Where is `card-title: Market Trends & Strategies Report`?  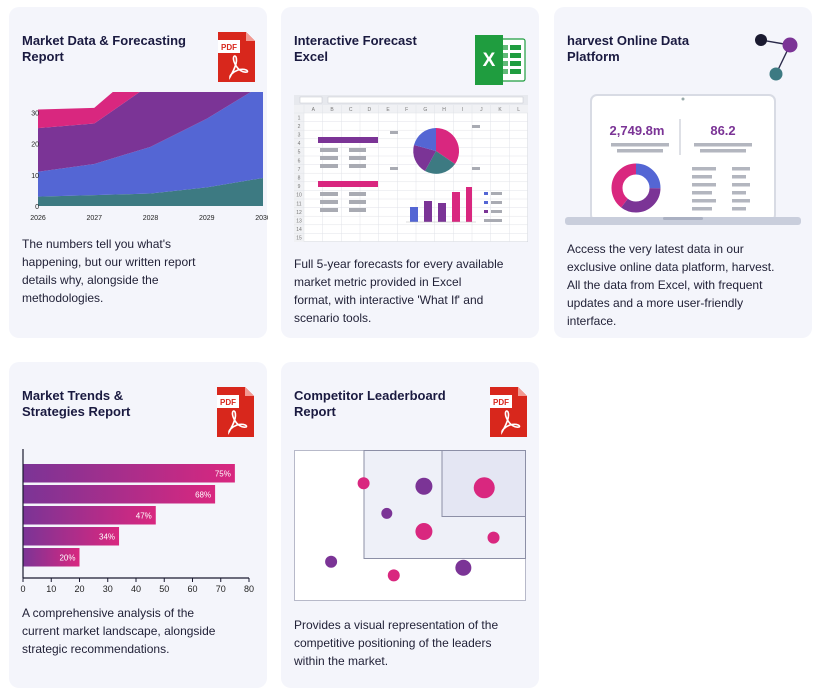
card-title: Market Trends & Strategies Report is located at coordinates (76, 403).